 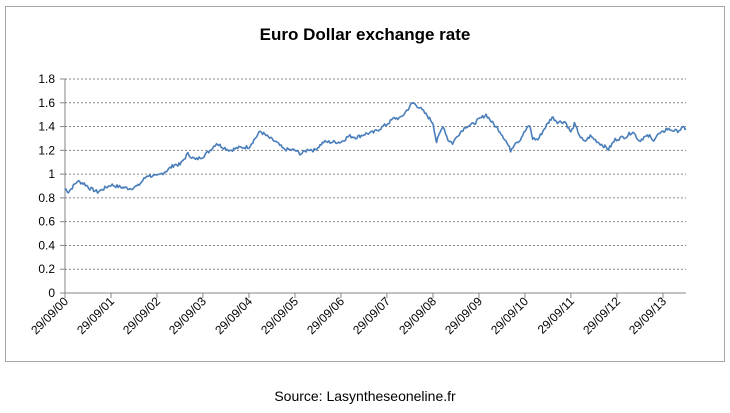 I want to click on y-tick-label: 1.8, so click(x=46, y=79).